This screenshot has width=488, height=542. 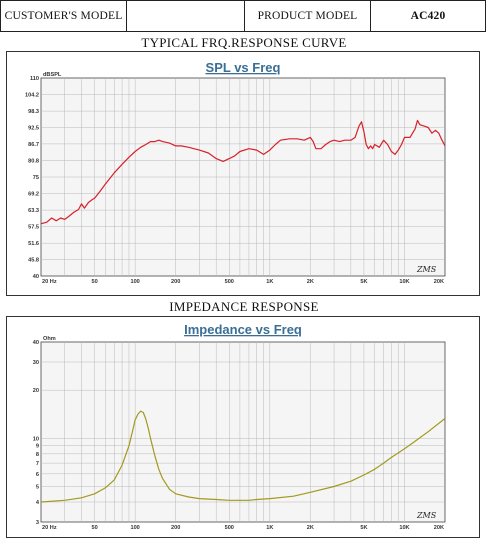 I want to click on product-model-value: AC420, so click(x=428, y=16).